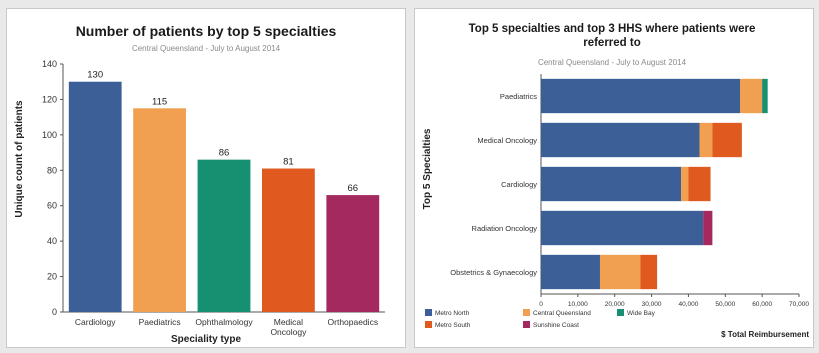  What do you see at coordinates (708, 228) in the screenshot?
I see `bar-radiation-oncology-sunshine-coast` at bounding box center [708, 228].